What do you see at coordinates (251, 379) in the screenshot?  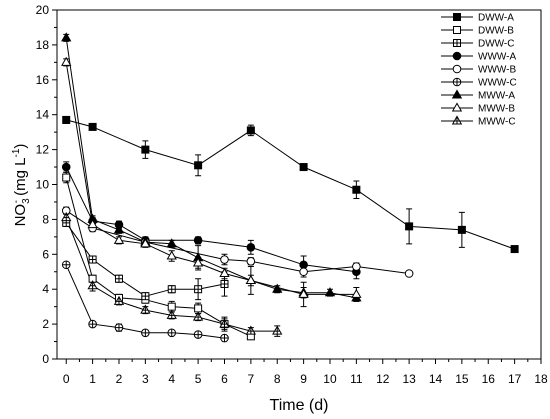 I see `x-tick-label: 7` at bounding box center [251, 379].